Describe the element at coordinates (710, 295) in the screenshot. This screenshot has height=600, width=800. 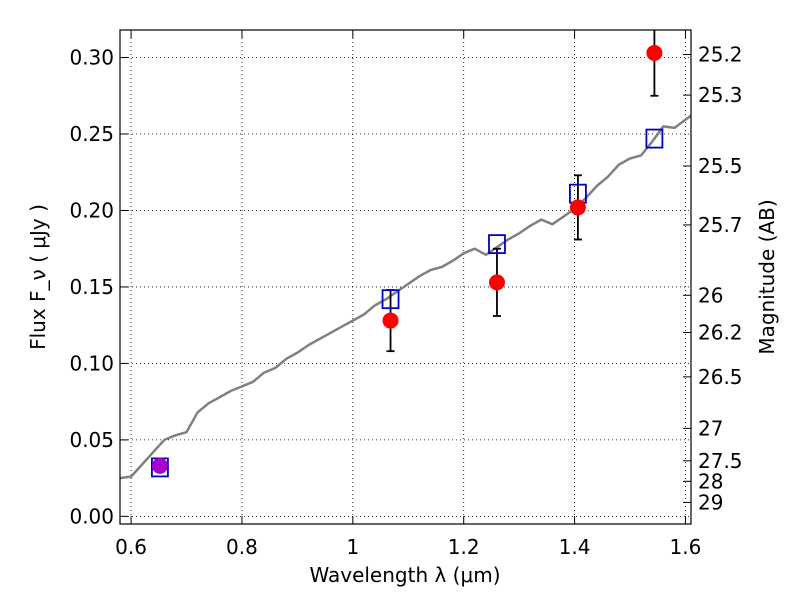
I see `right-tick-label: 26` at that location.